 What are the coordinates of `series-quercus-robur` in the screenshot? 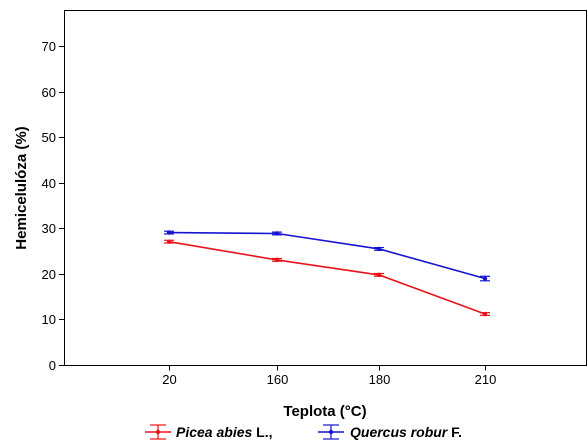 It's located at (327, 256).